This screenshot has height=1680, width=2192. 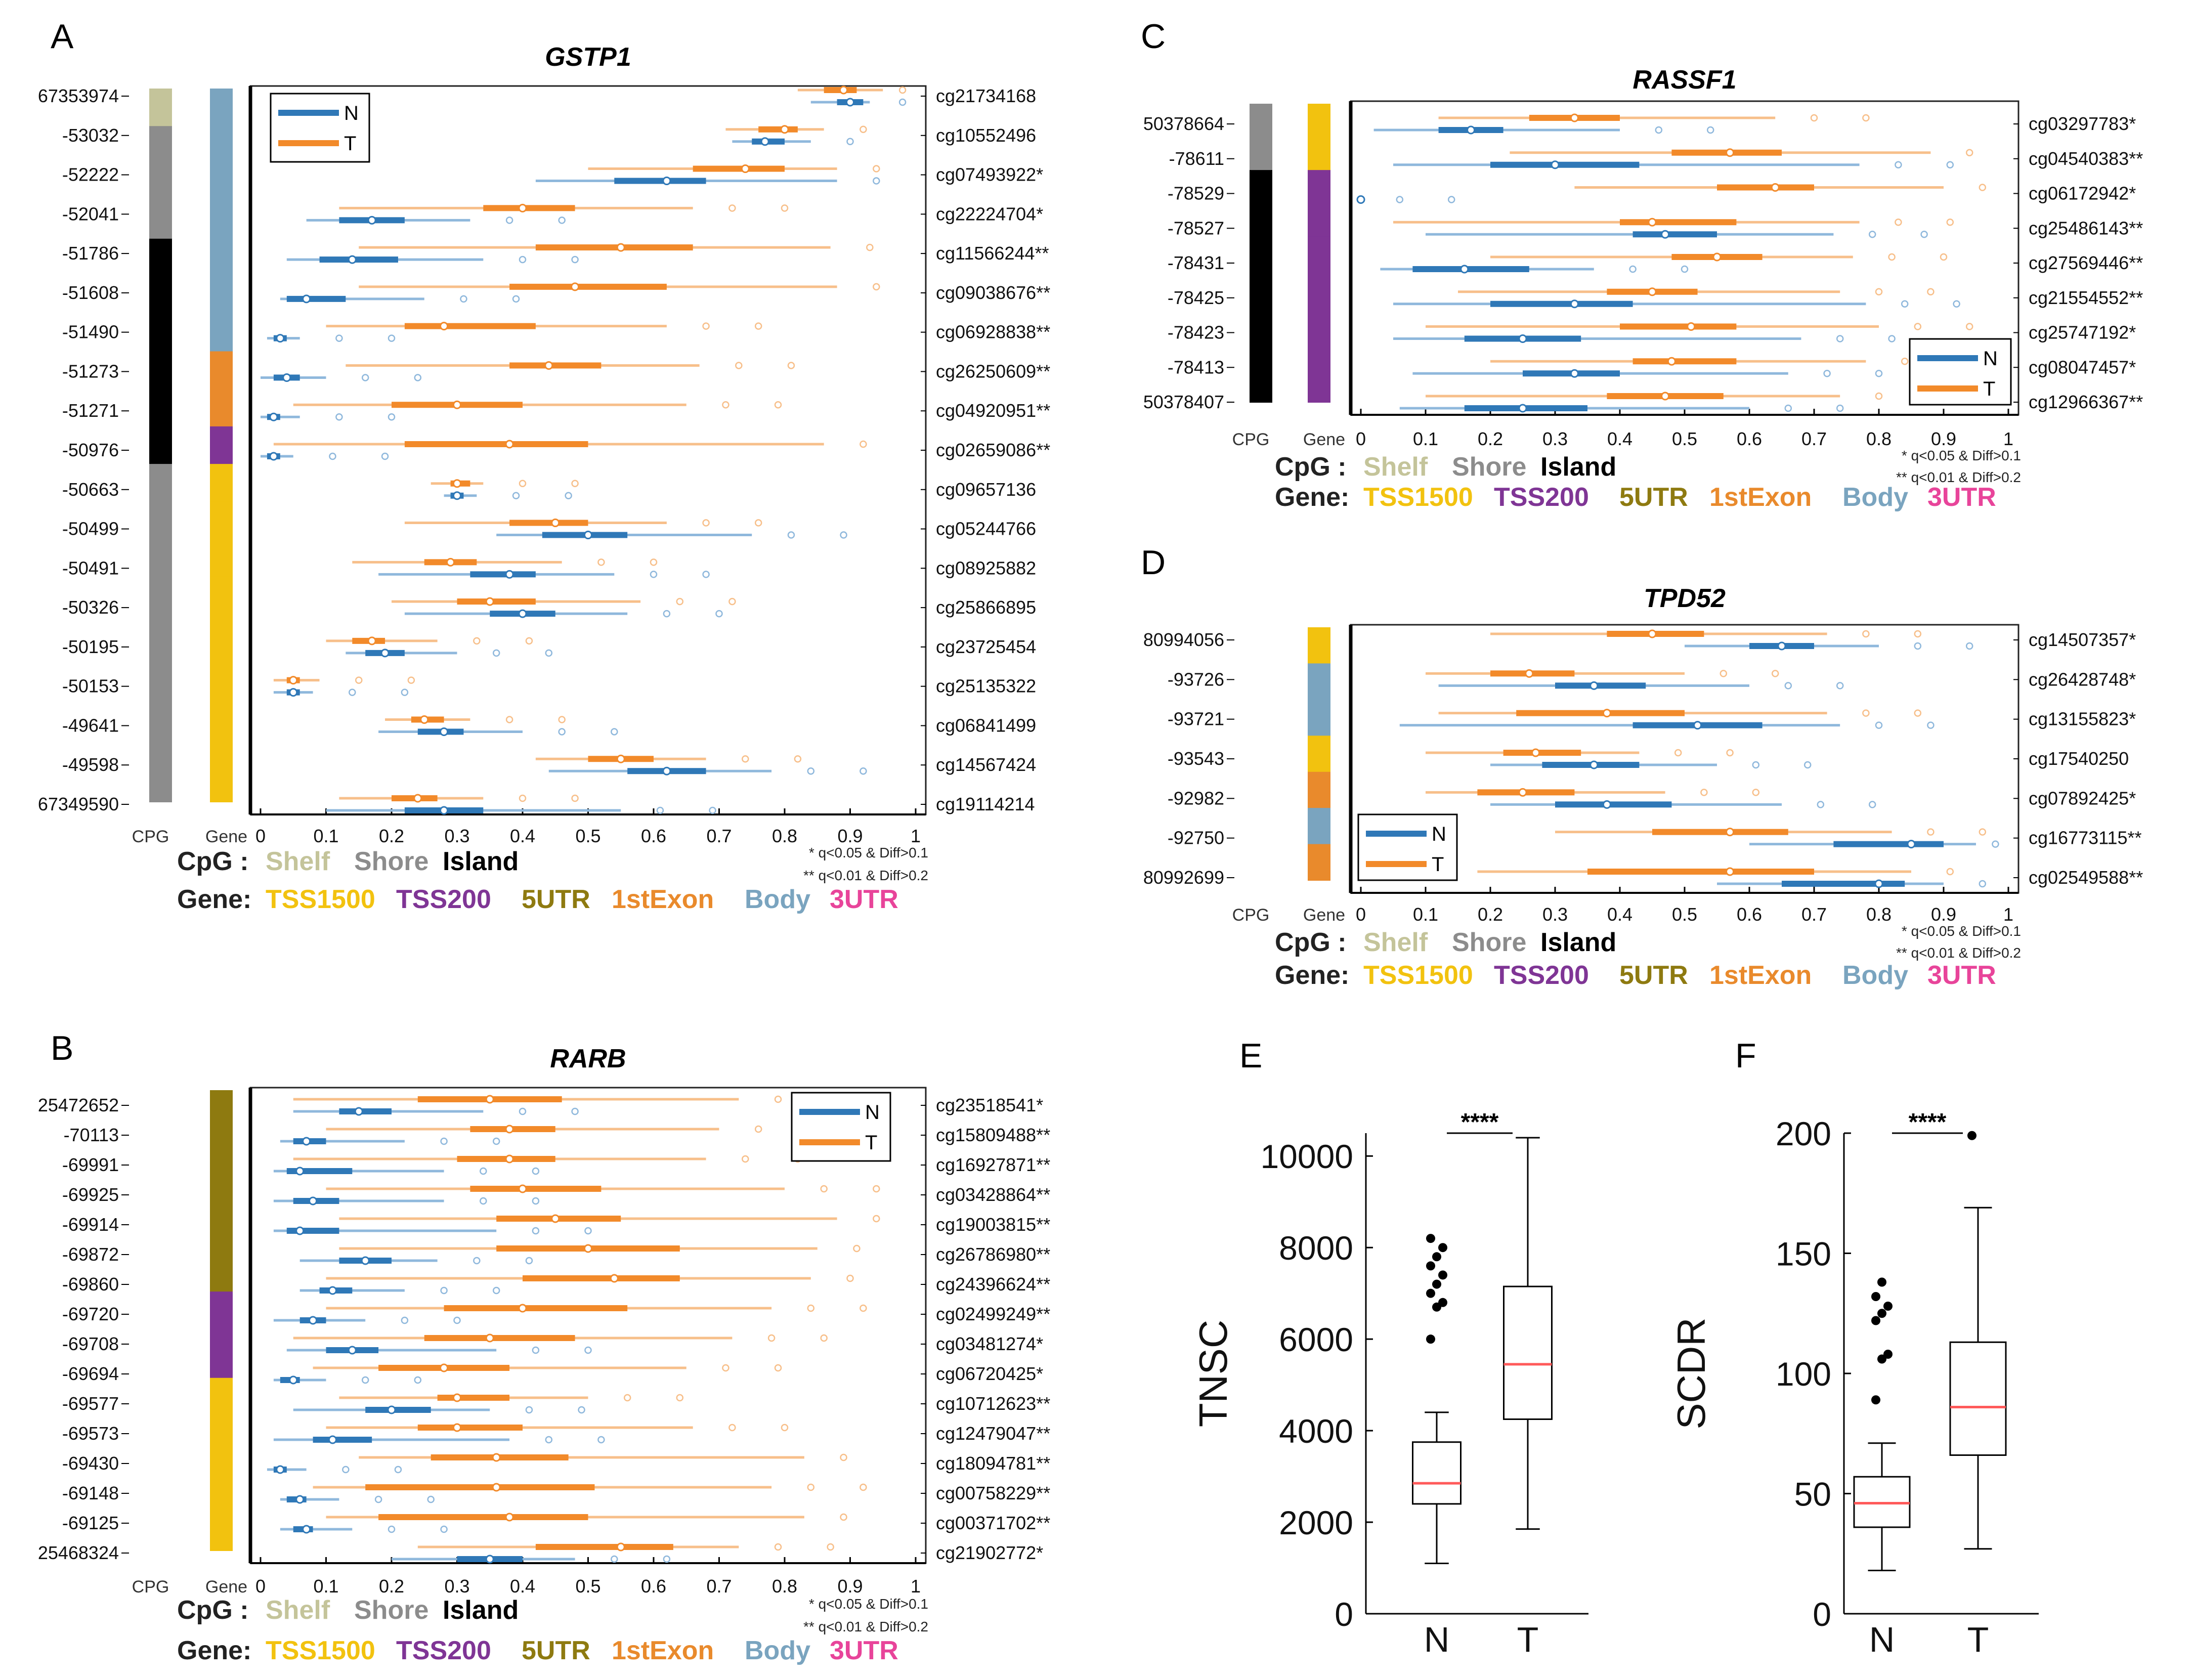 I want to click on position-label: -69925, so click(x=90, y=1195).